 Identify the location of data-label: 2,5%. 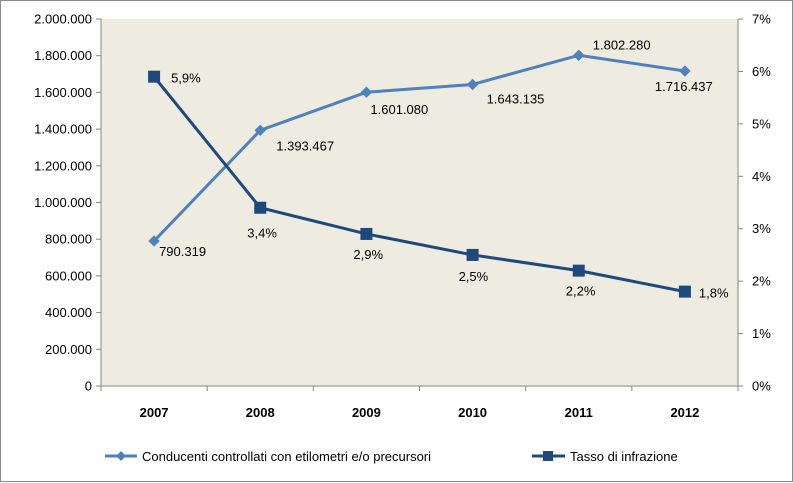
(474, 276).